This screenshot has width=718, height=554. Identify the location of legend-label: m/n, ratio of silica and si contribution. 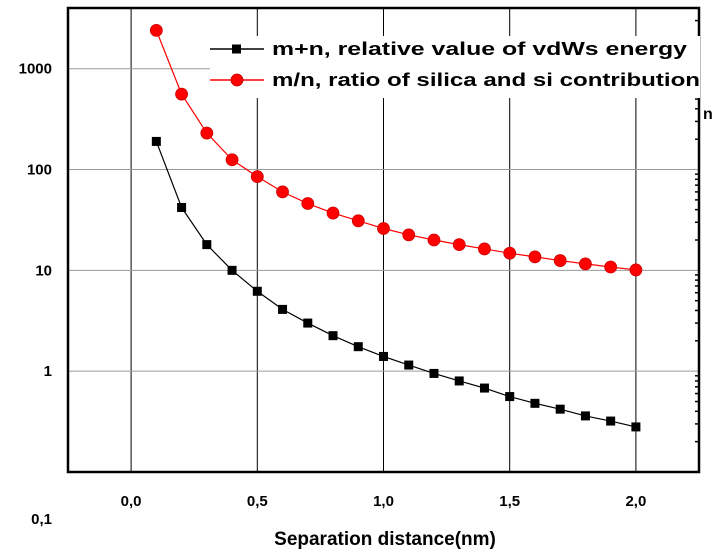
(486, 80).